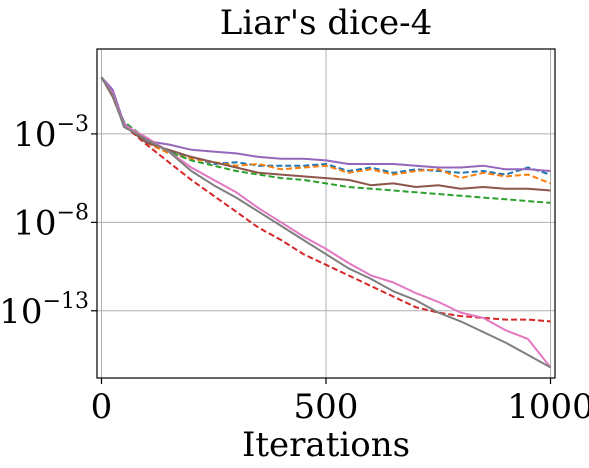  I want to click on y-tick-label: 10⁻³, so click(51, 133).